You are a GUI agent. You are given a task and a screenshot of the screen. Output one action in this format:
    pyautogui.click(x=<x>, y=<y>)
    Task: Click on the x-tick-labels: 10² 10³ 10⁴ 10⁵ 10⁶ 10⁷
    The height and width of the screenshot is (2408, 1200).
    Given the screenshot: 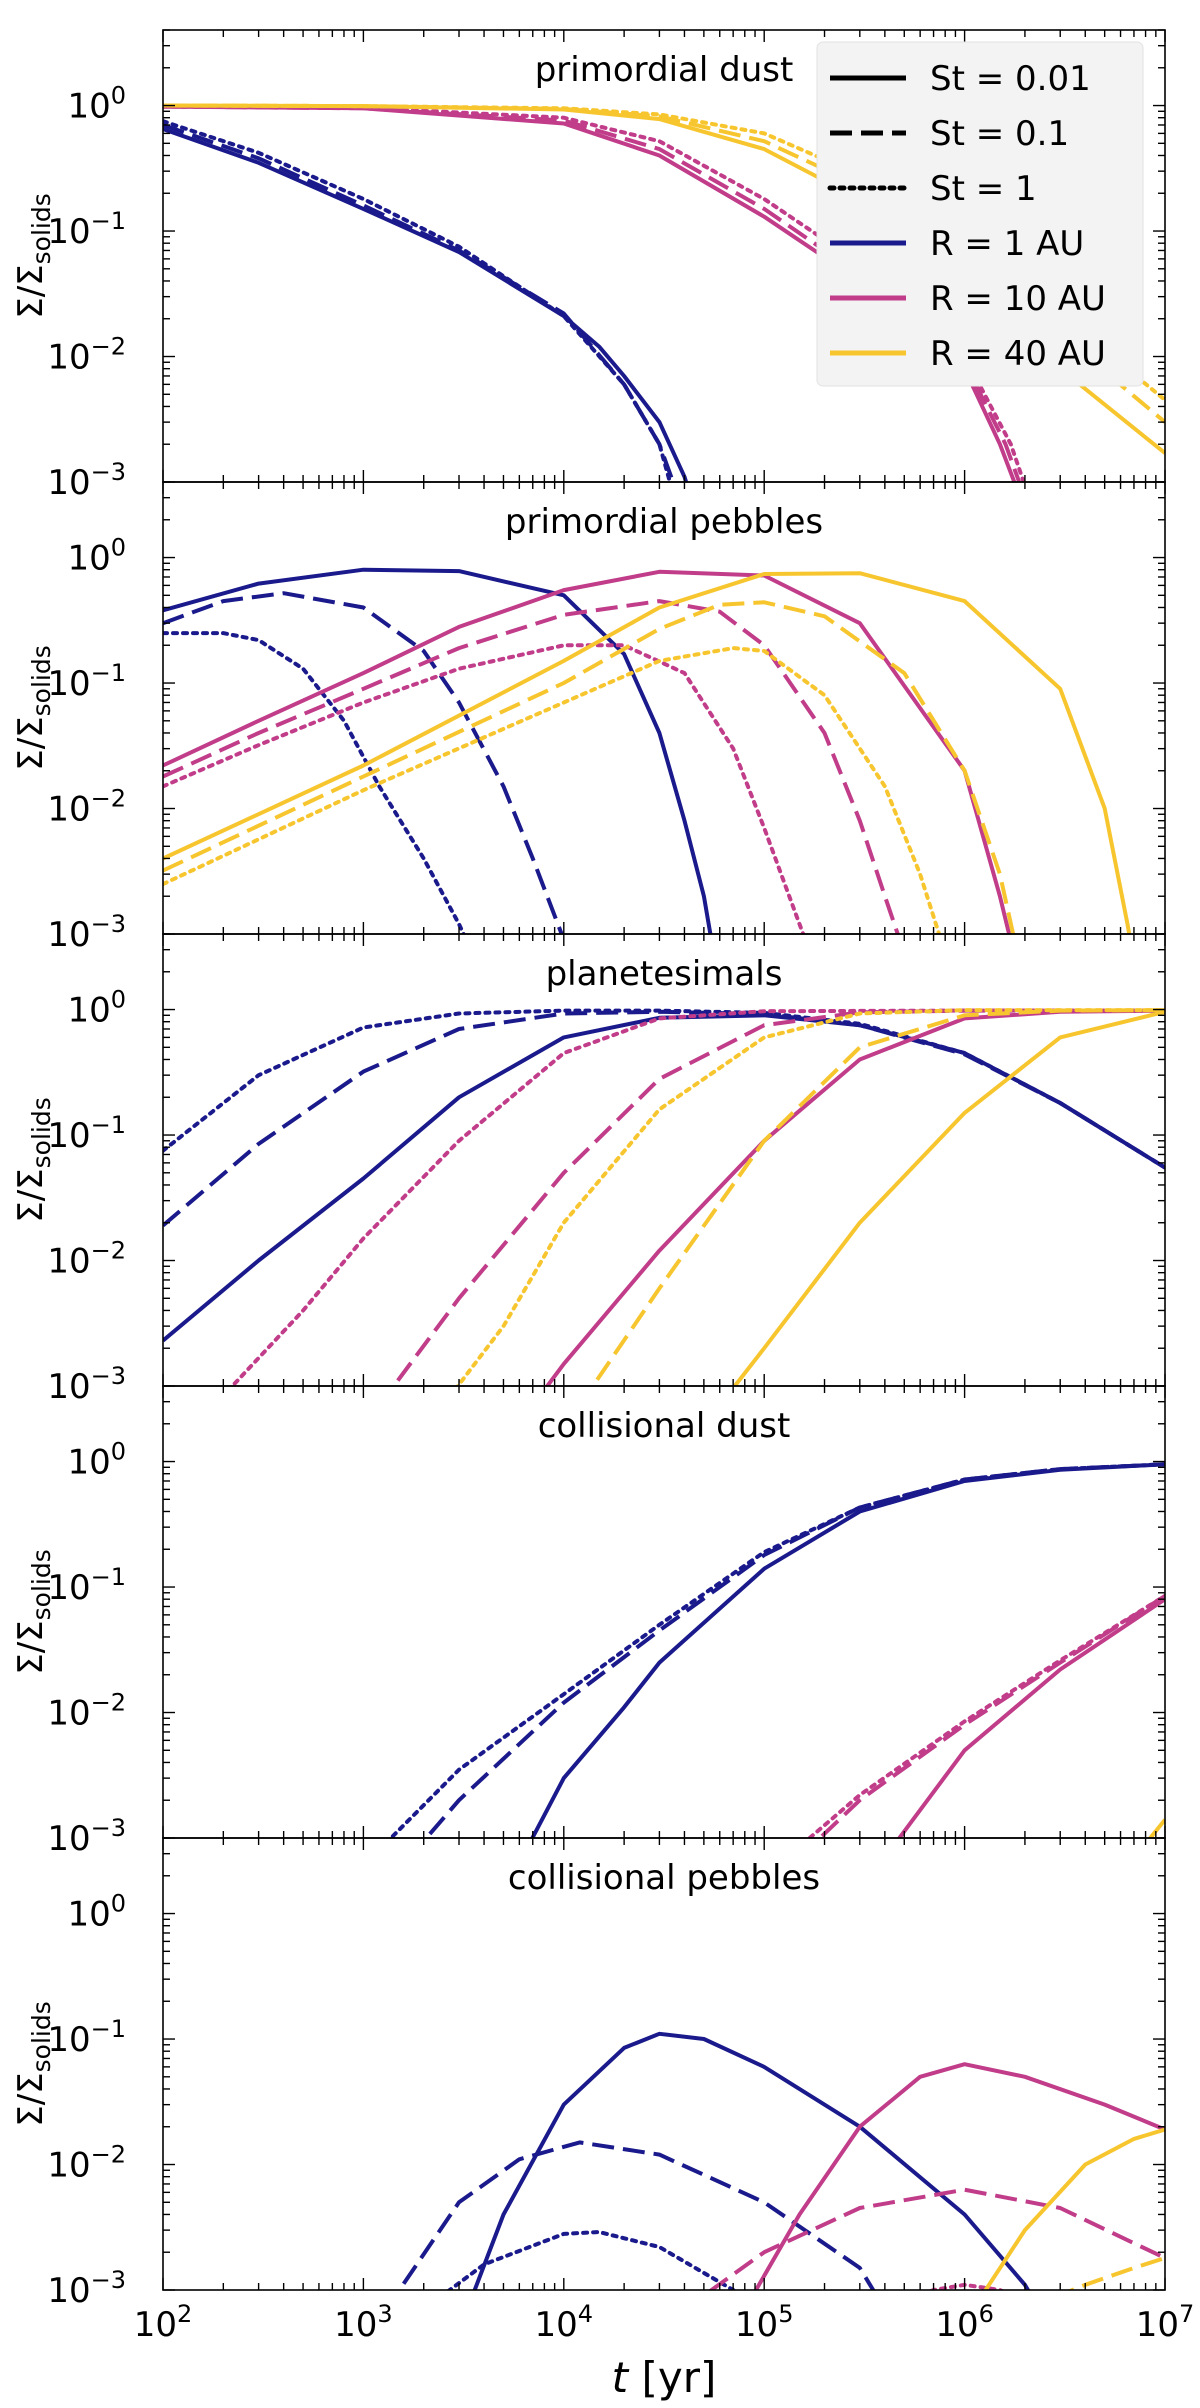 What is the action you would take?
    pyautogui.click(x=664, y=2322)
    